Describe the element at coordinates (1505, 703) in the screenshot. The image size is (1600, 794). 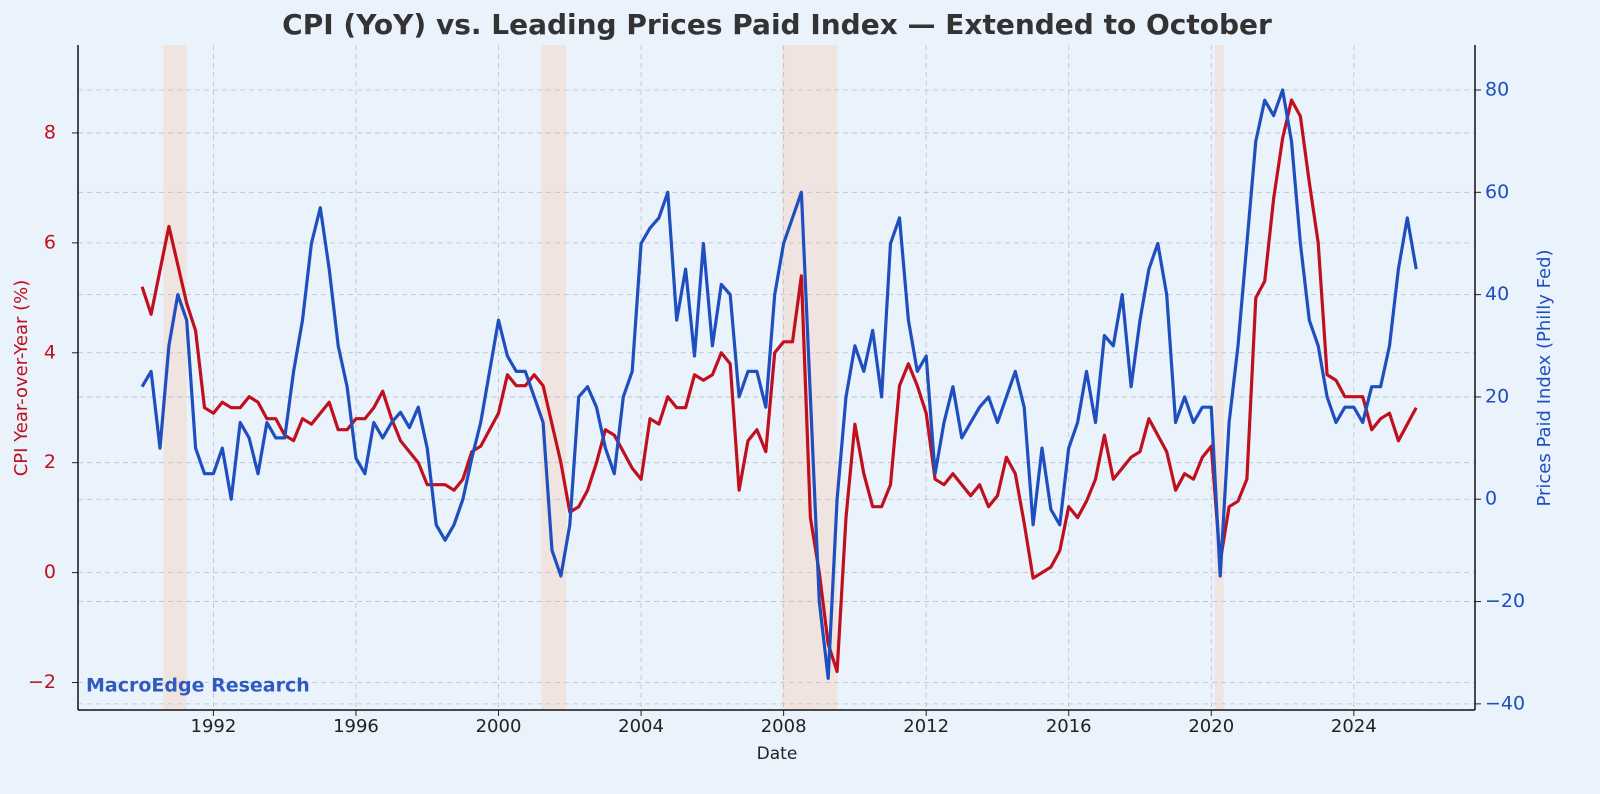
I see `y2-tick-label: −40` at that location.